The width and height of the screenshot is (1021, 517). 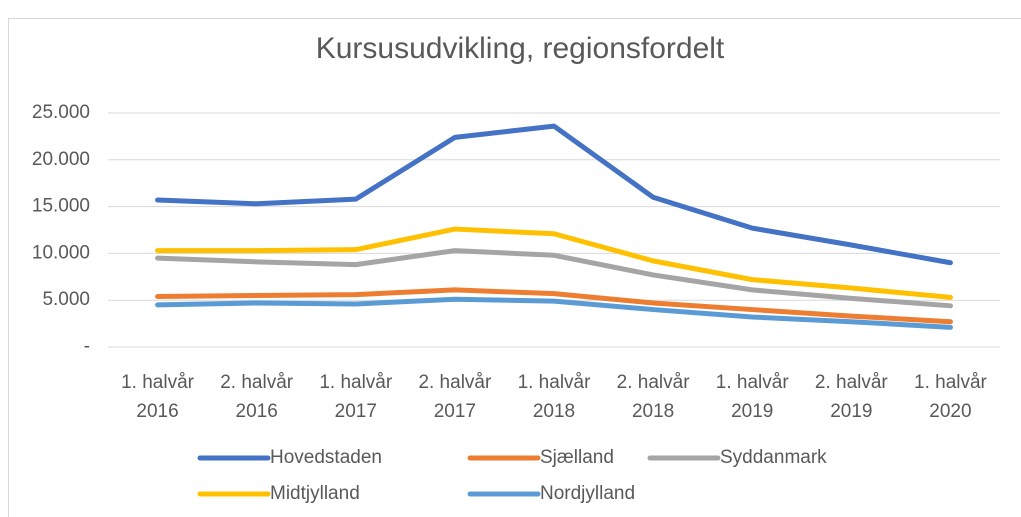 What do you see at coordinates (61, 112) in the screenshot?
I see `y-tick-label: 25.000` at bounding box center [61, 112].